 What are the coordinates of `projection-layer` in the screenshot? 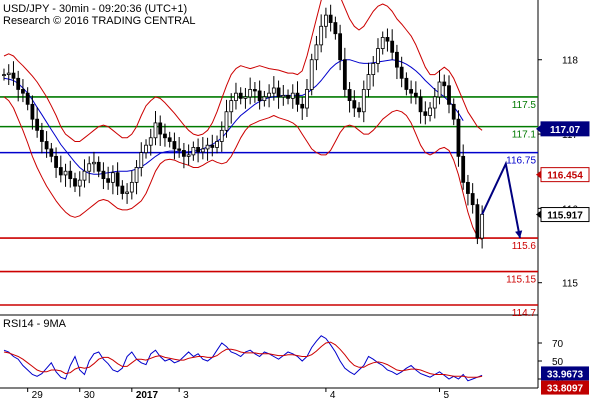 It's located at (502, 199).